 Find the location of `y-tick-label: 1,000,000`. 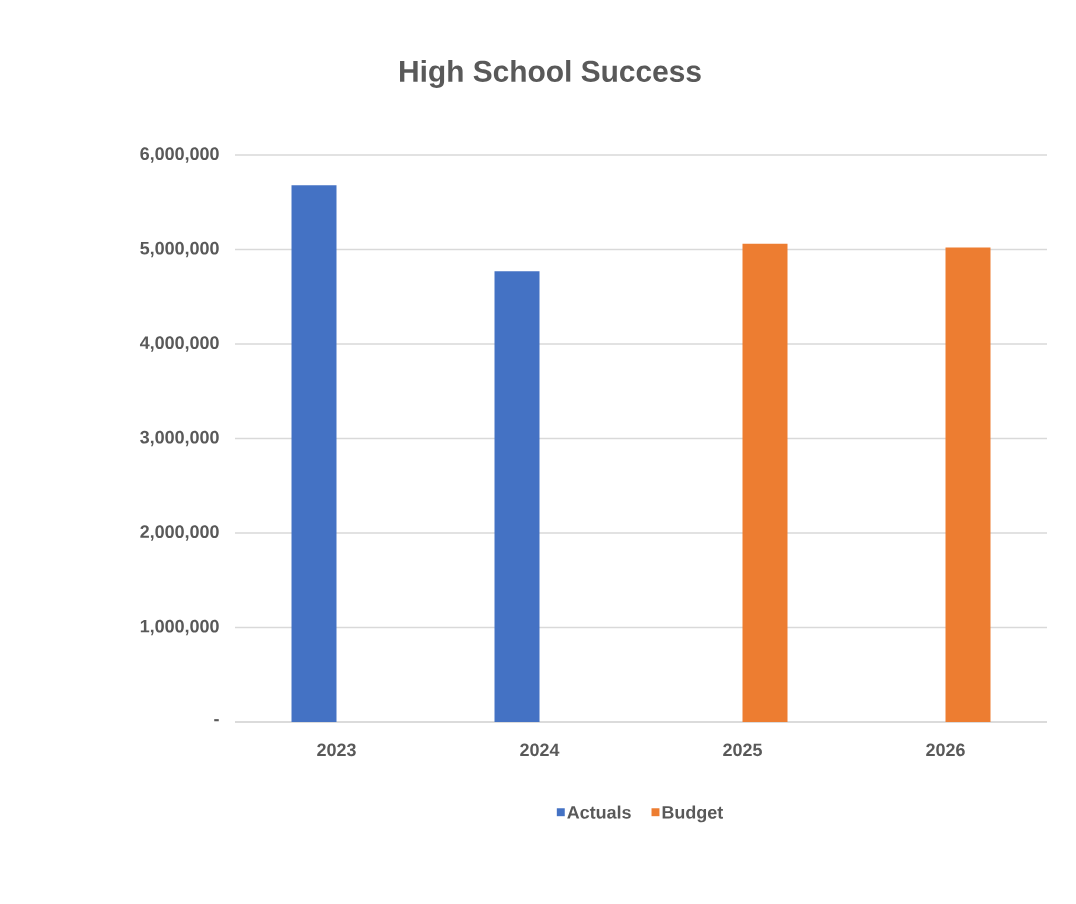

y-tick-label: 1,000,000 is located at coordinates (179, 627).